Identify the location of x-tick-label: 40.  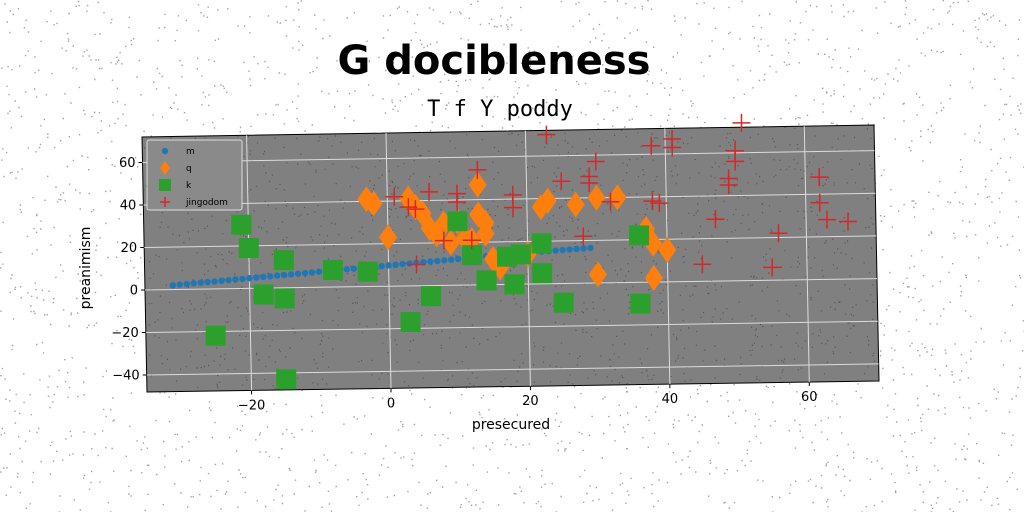
(670, 399).